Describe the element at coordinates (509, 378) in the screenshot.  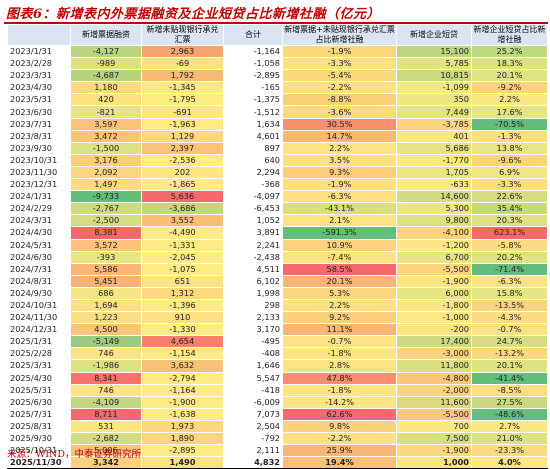
I see `value-cell: -41.4%` at that location.